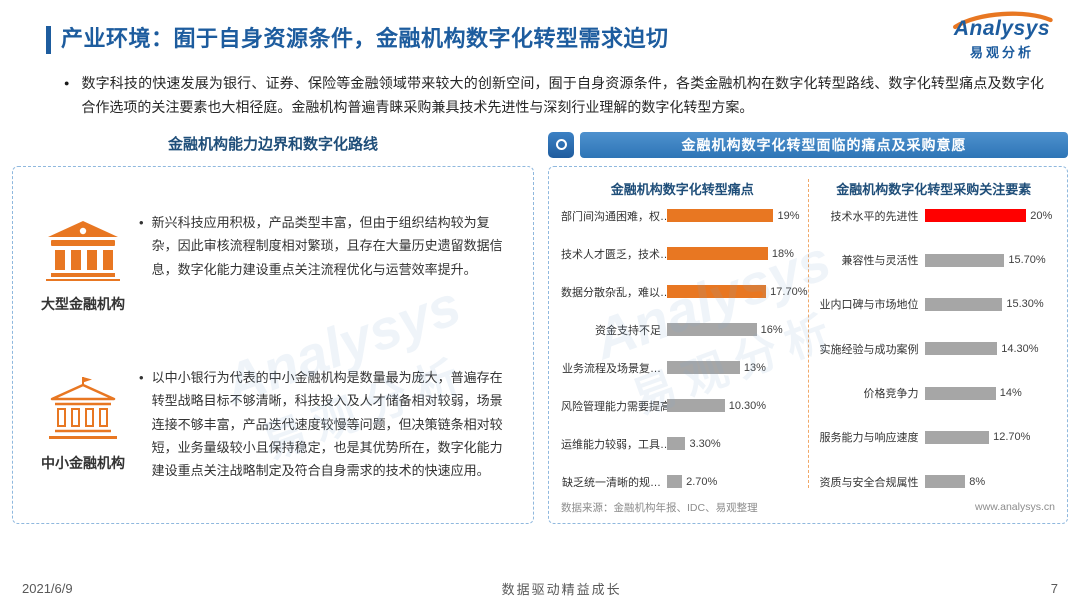  I want to click on bar-row: 业务流程及场景复… 13%, so click(682, 368).